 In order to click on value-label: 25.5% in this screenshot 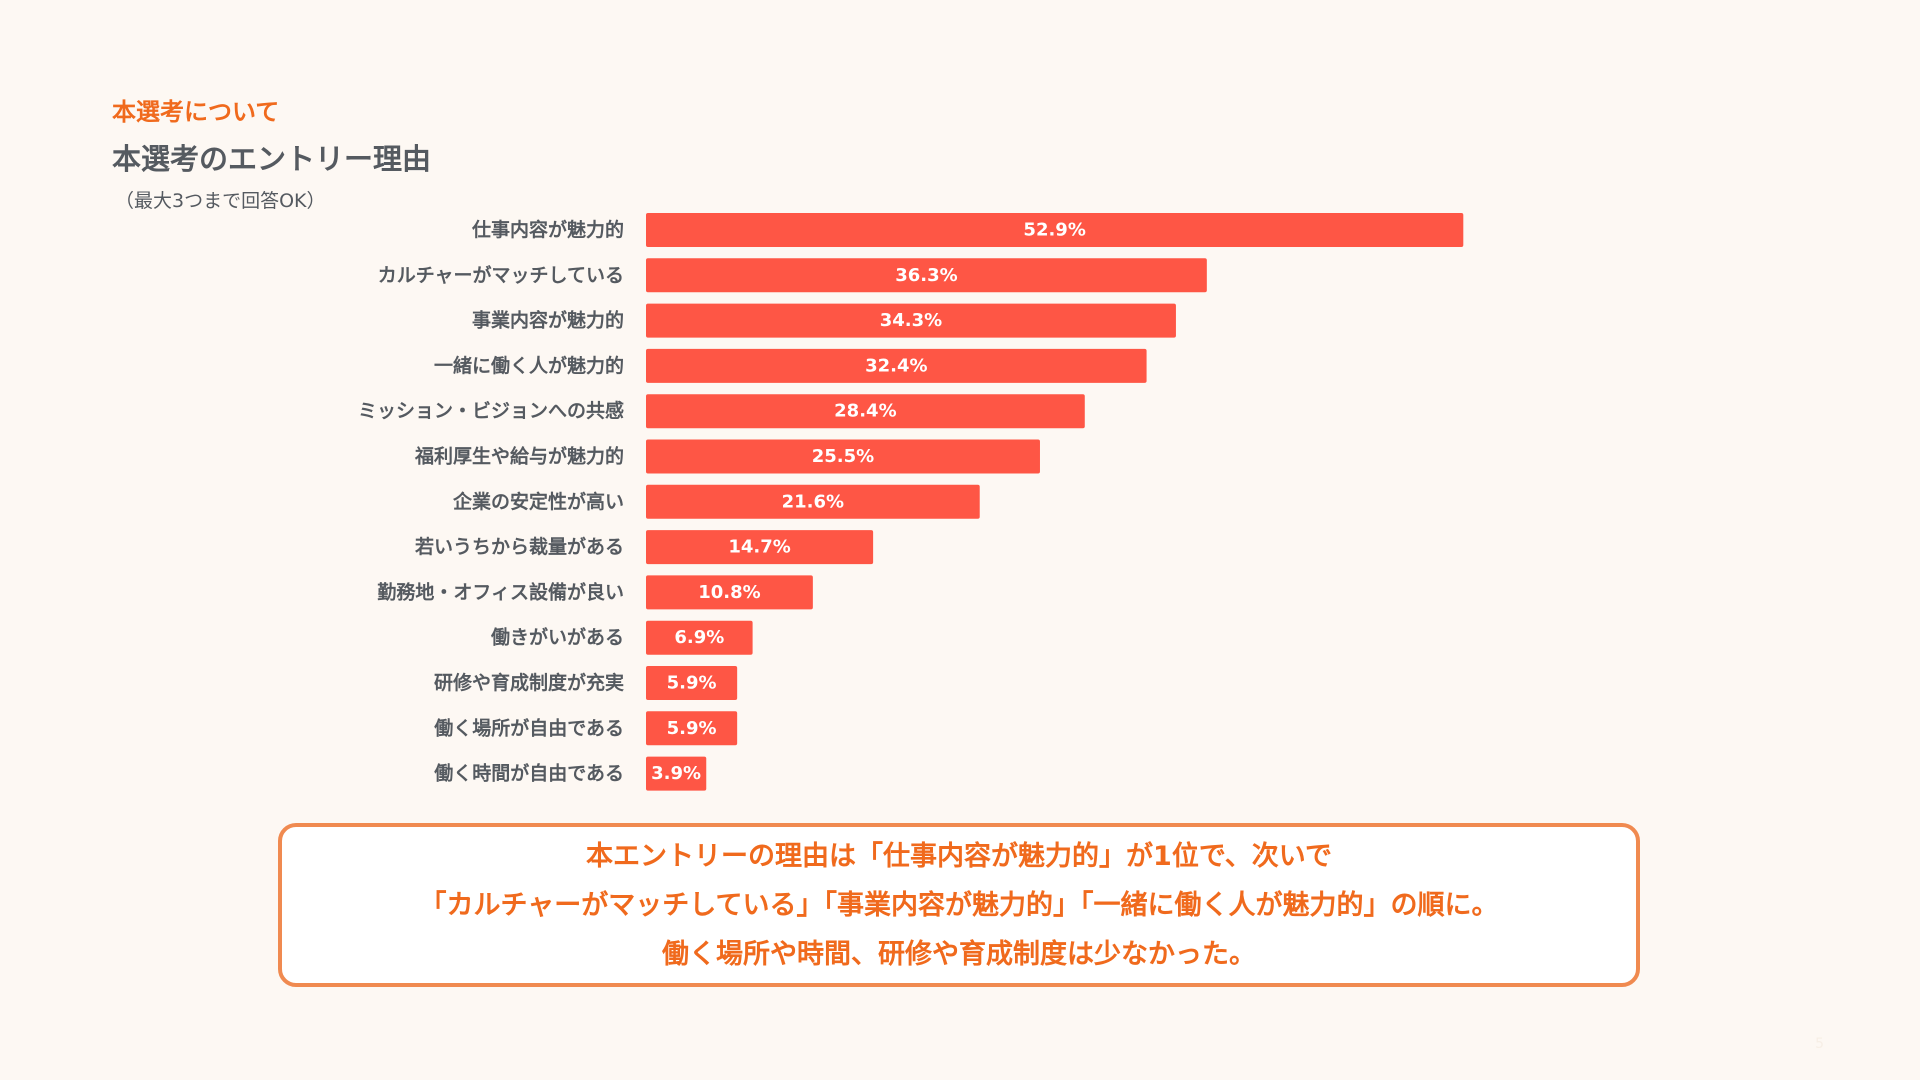, I will do `click(843, 456)`.